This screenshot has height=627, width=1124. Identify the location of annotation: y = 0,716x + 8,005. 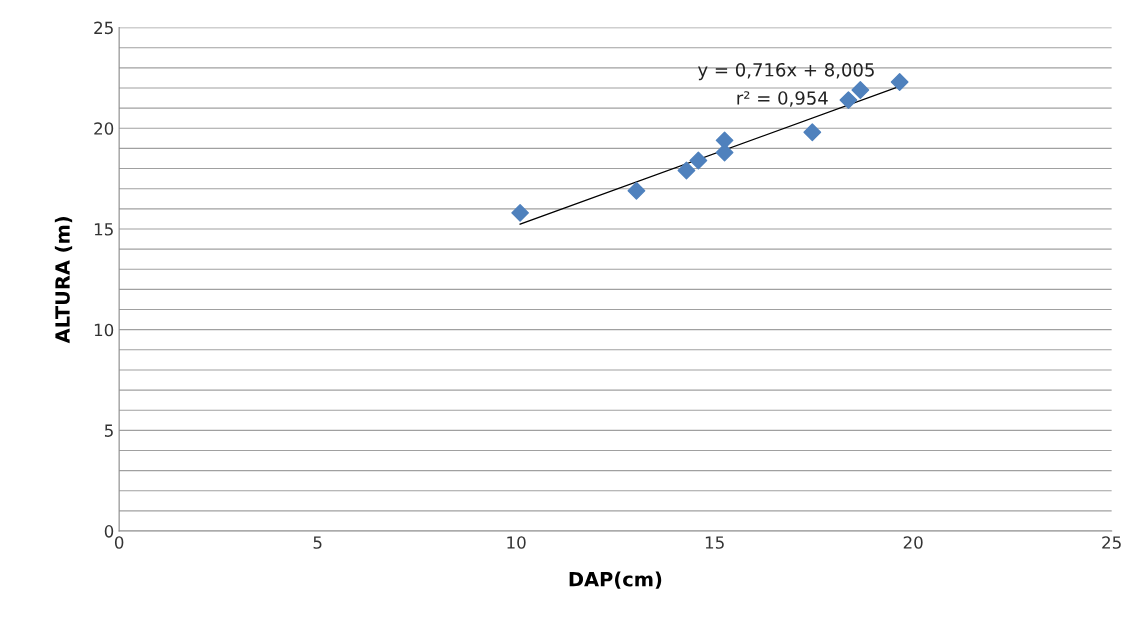
(786, 71).